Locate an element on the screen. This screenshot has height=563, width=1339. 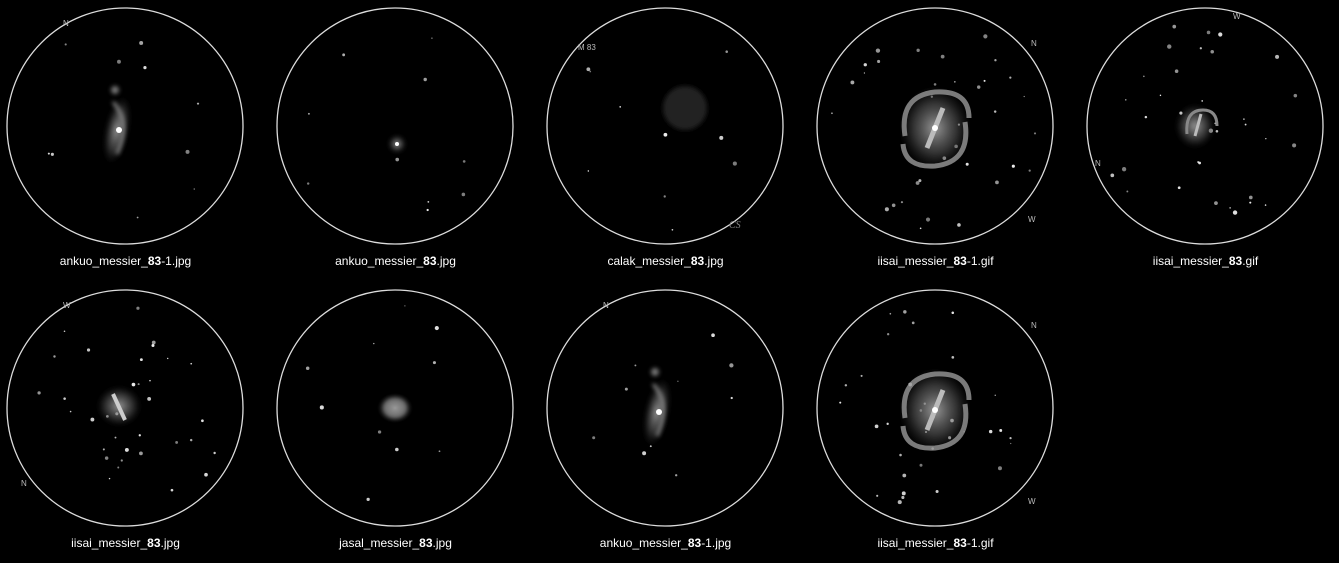
thumbnail-filename-label: iisai_messier_83.gif is located at coordinates (1205, 261).